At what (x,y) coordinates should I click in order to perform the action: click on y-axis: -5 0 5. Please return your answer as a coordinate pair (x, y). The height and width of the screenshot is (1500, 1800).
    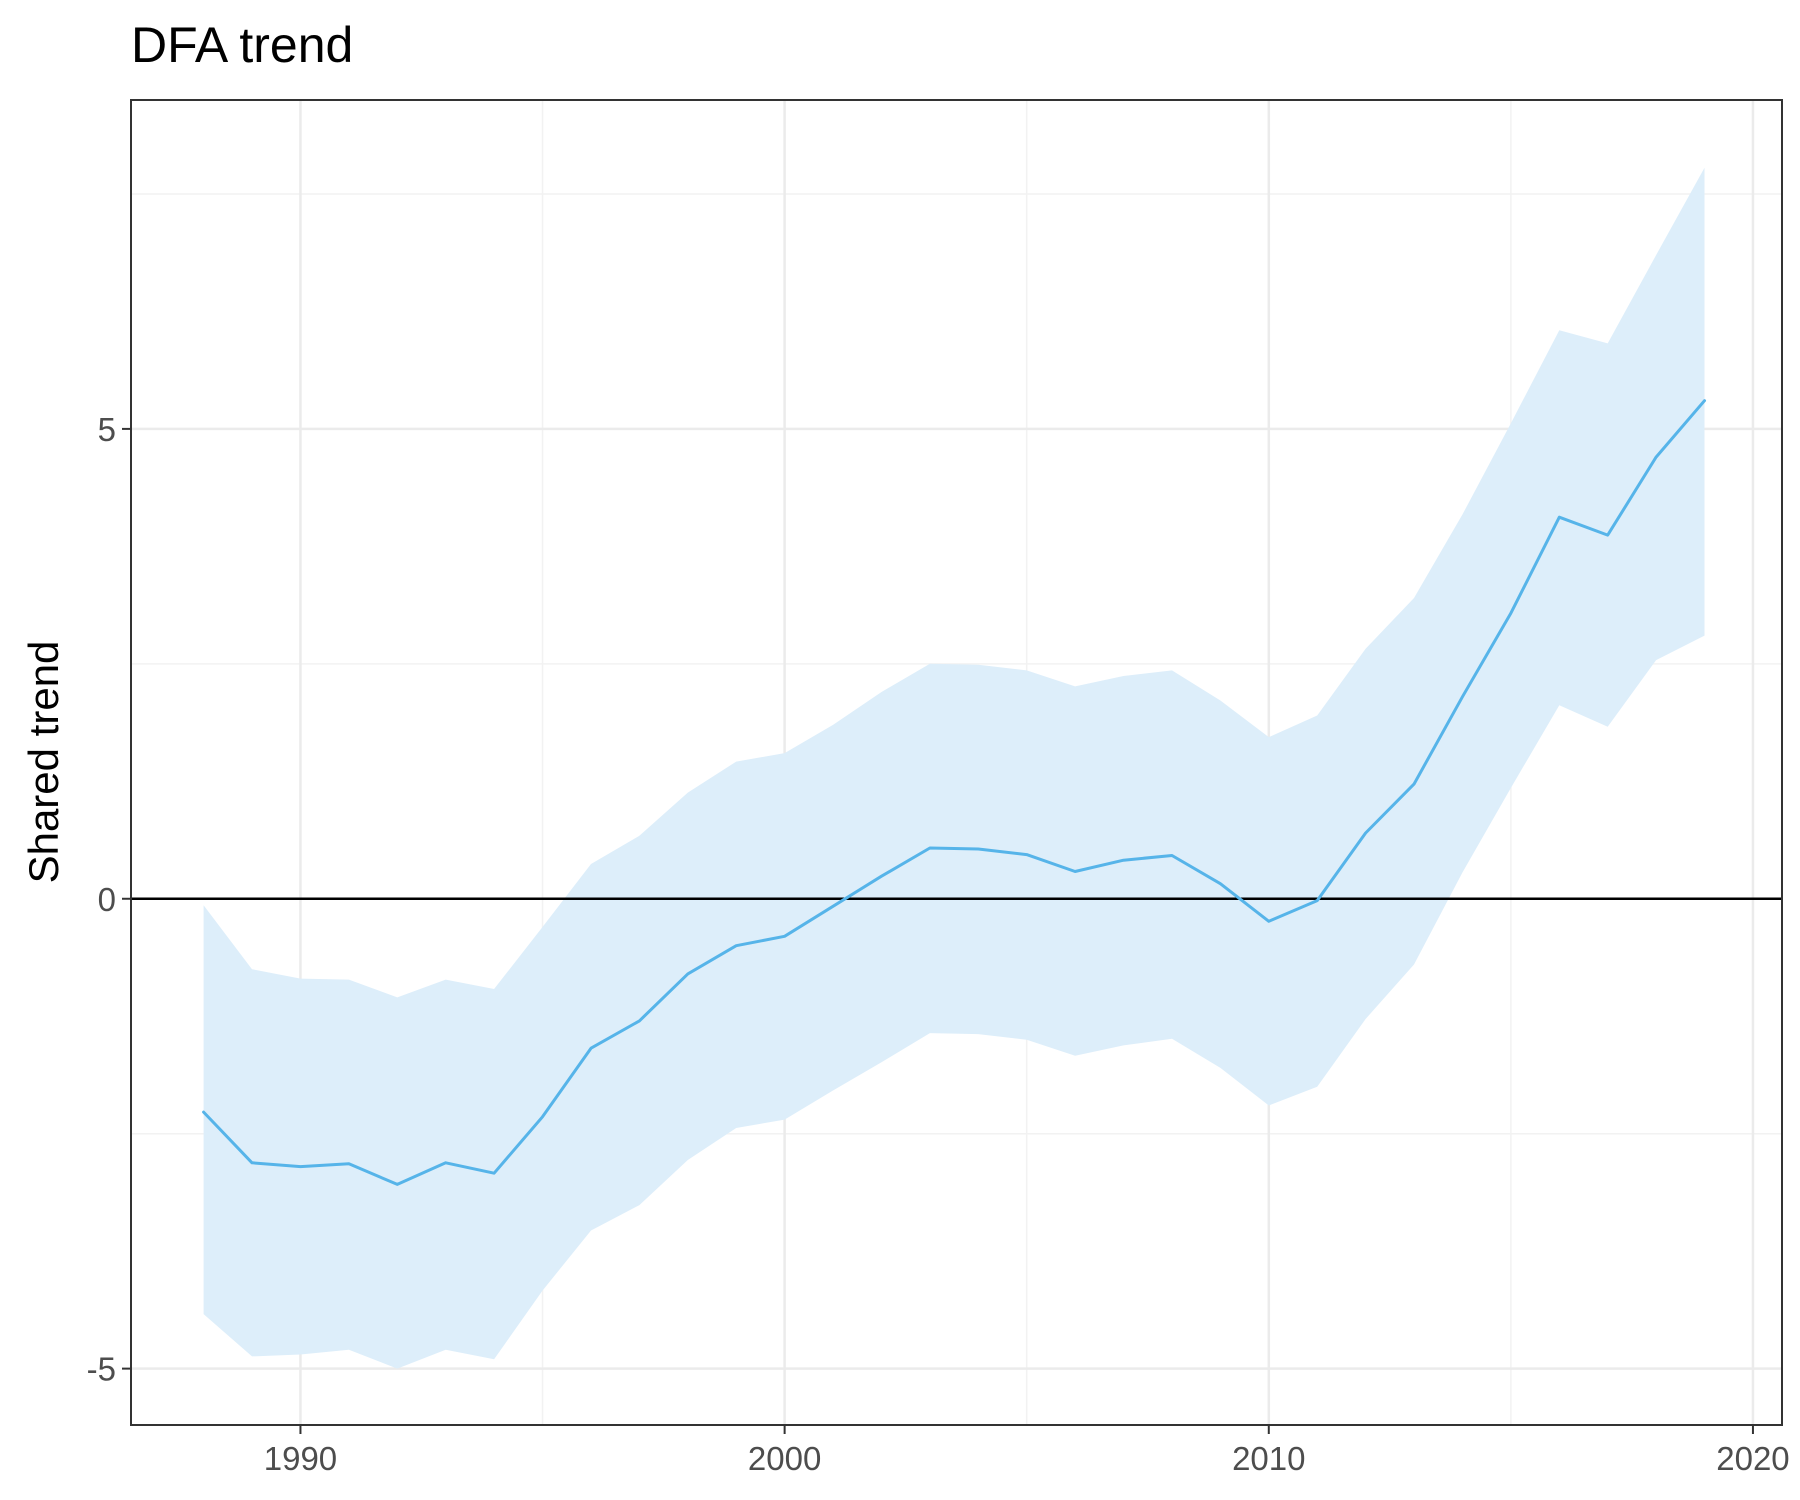
    Looking at the image, I should click on (109, 899).